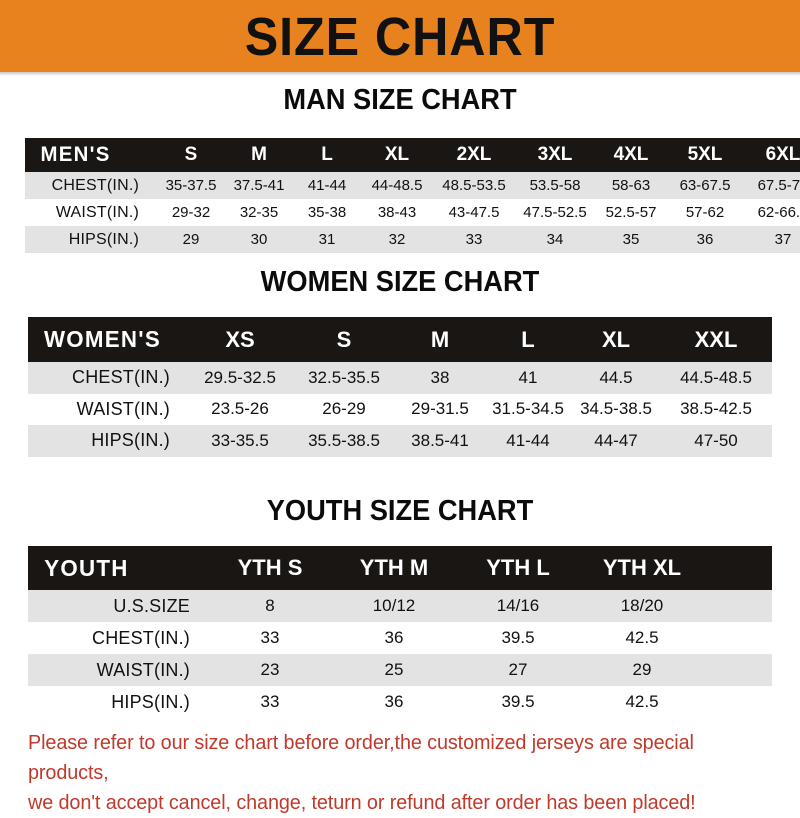 The image size is (800, 818). What do you see at coordinates (97, 212) in the screenshot?
I see `men-row-label-waist: WAIST(IN.)` at bounding box center [97, 212].